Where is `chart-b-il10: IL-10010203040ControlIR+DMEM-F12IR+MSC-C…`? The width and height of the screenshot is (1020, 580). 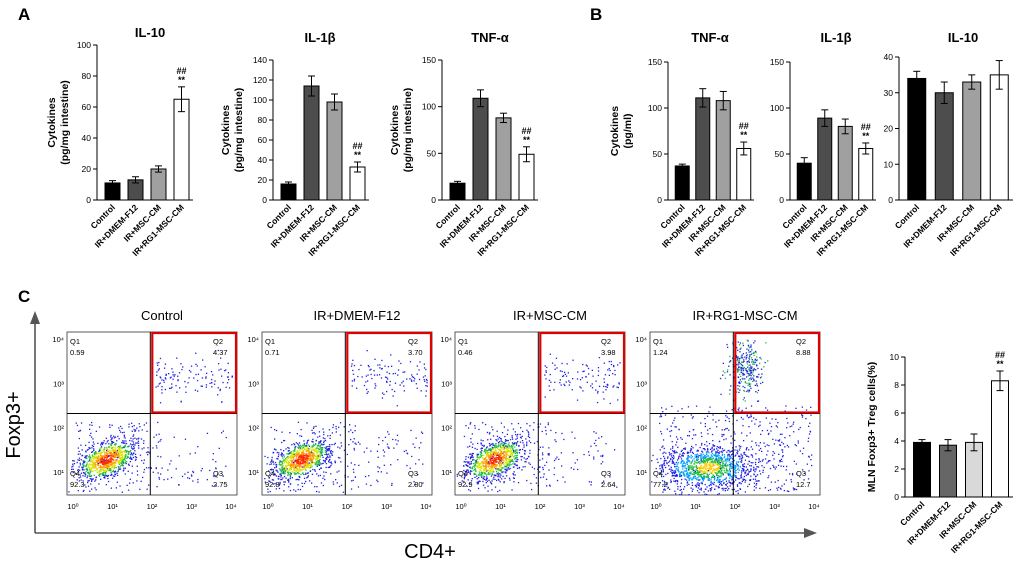
chart-b-il10: IL-10010203040ControlIR+DMEM-F12IR+MSC-C… is located at coordinates (948, 144).